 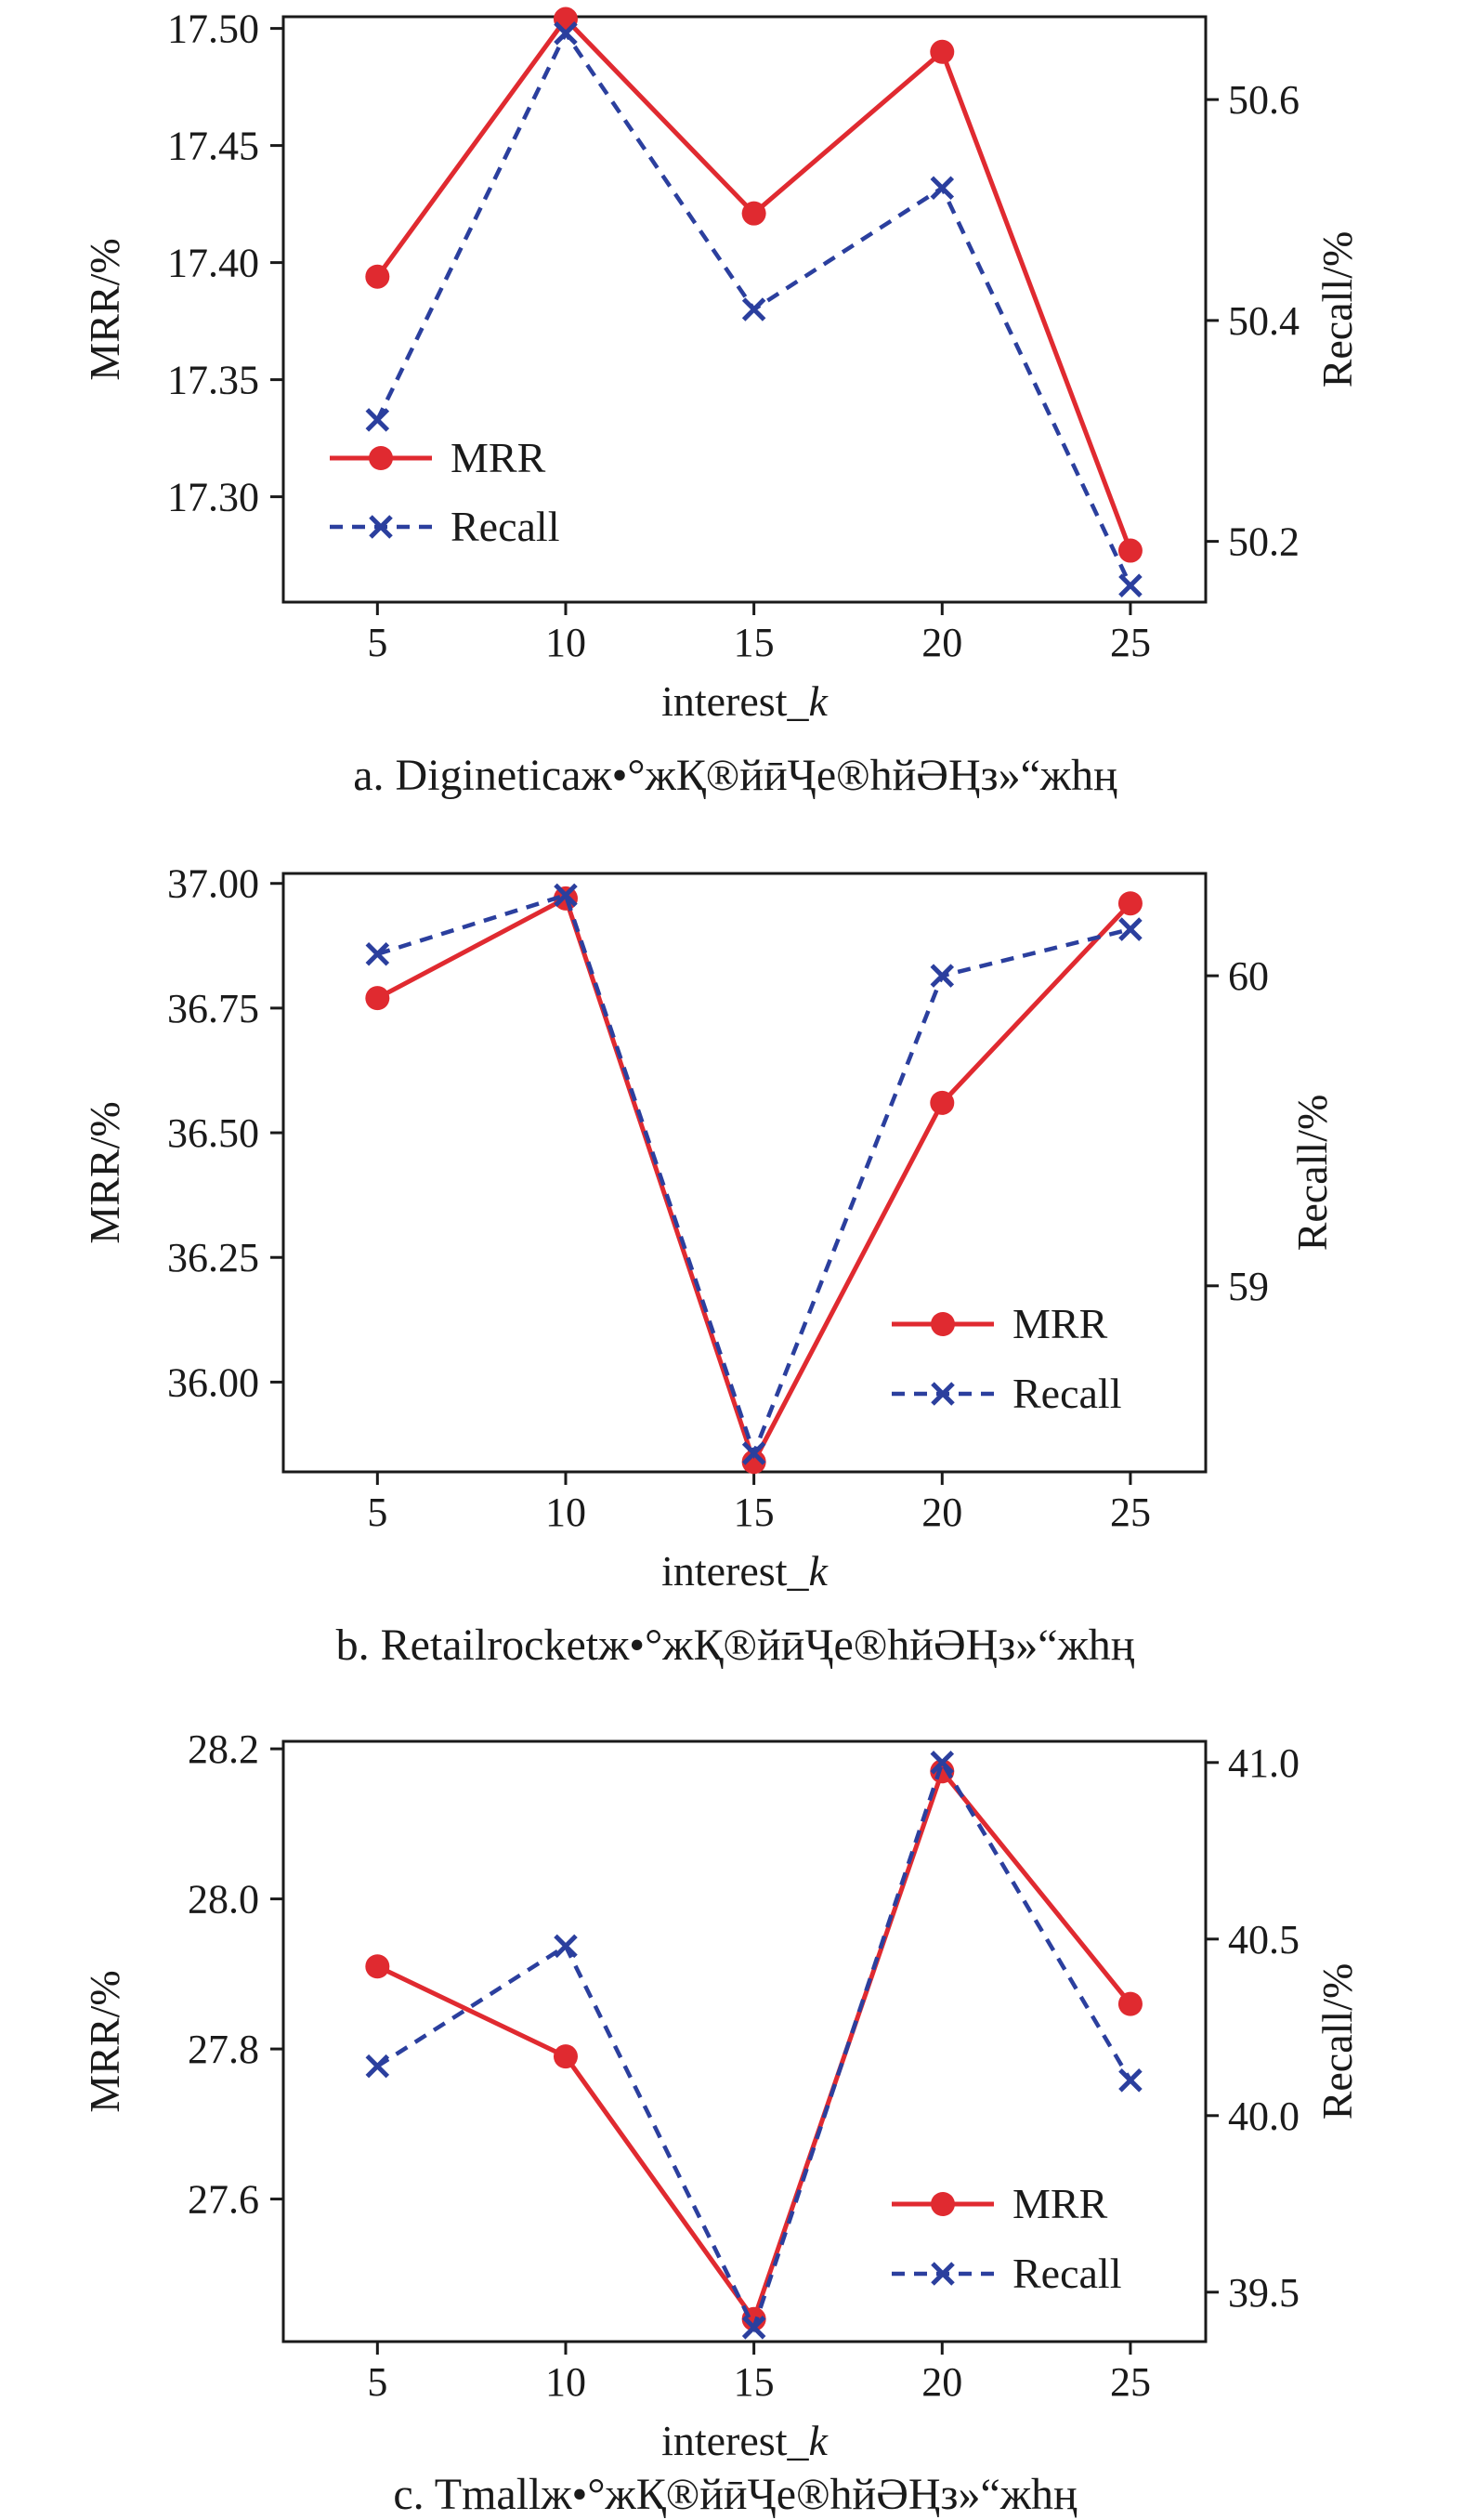 I want to click on y-left-tick-label: 36.25, so click(x=213, y=1257).